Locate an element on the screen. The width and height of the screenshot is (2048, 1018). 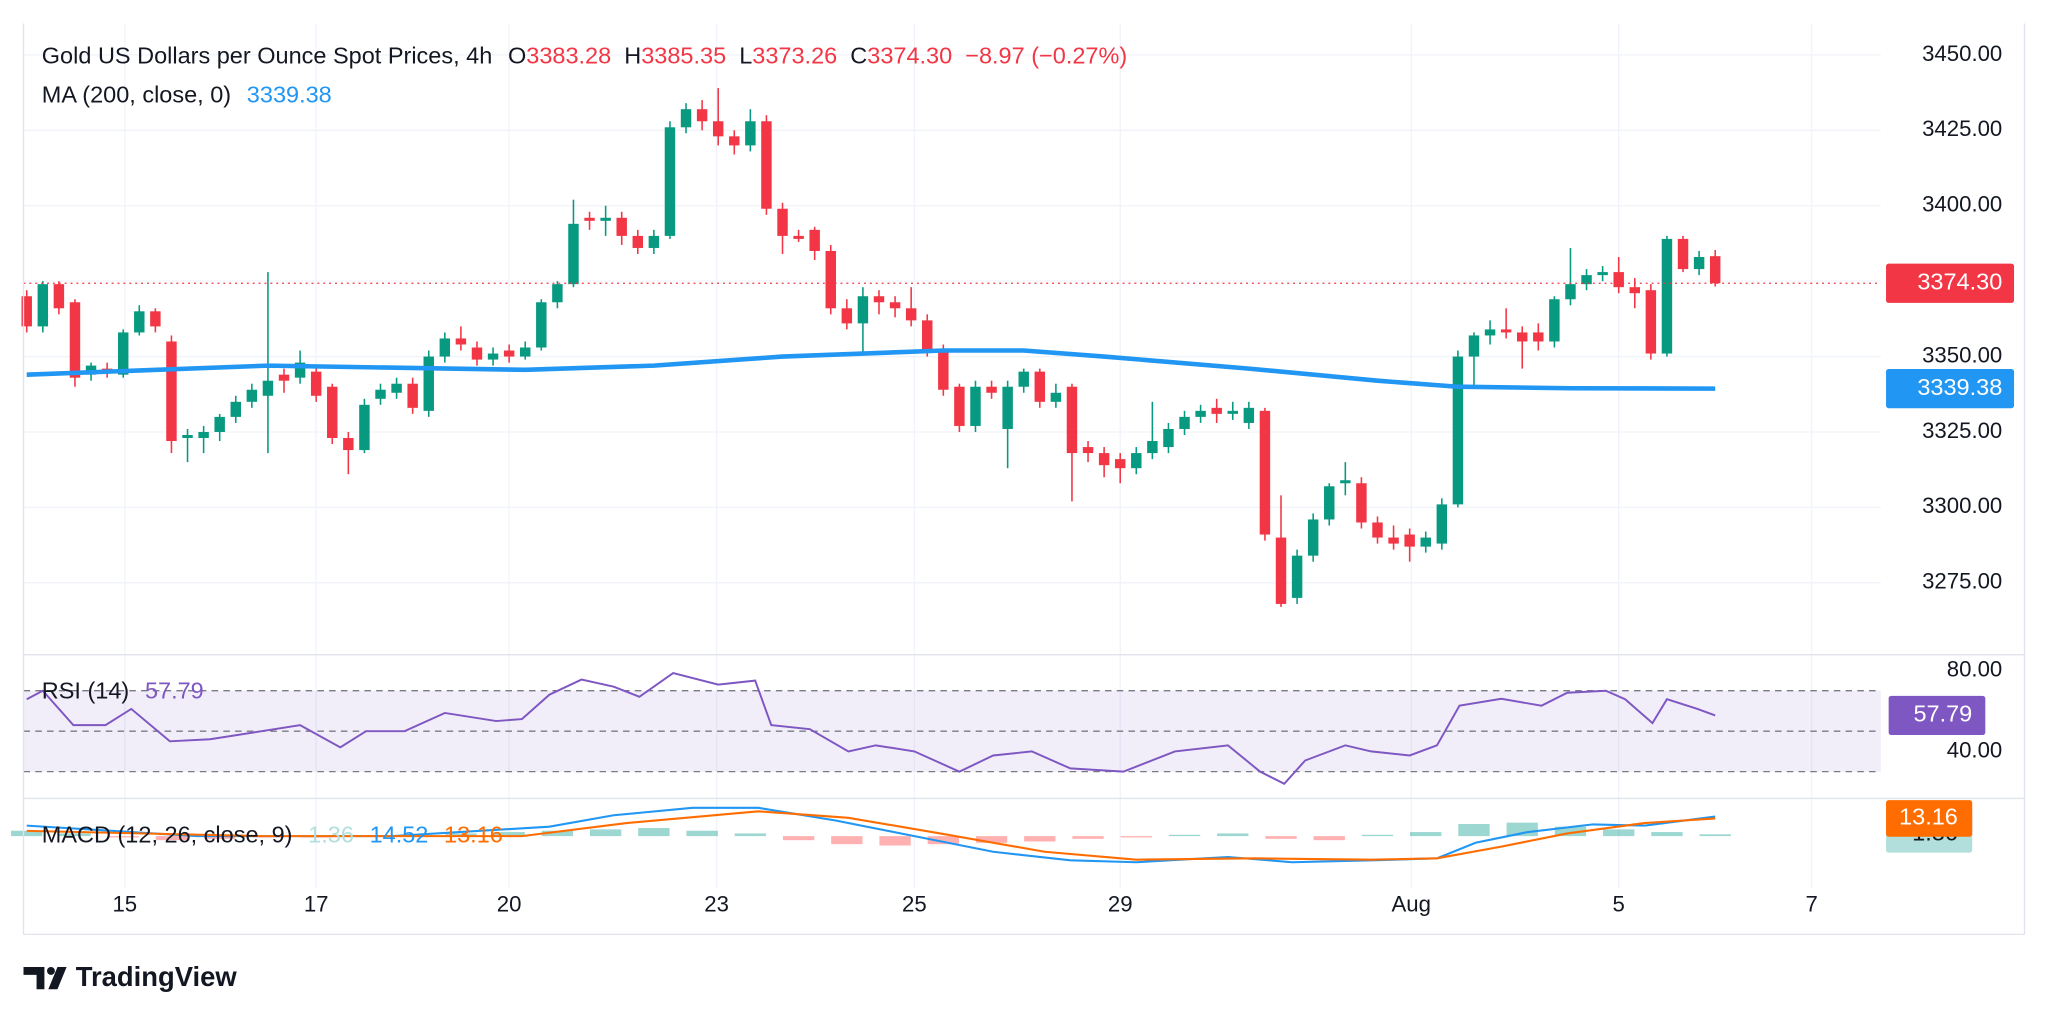
ohlc-label: O is located at coordinates (517, 56).